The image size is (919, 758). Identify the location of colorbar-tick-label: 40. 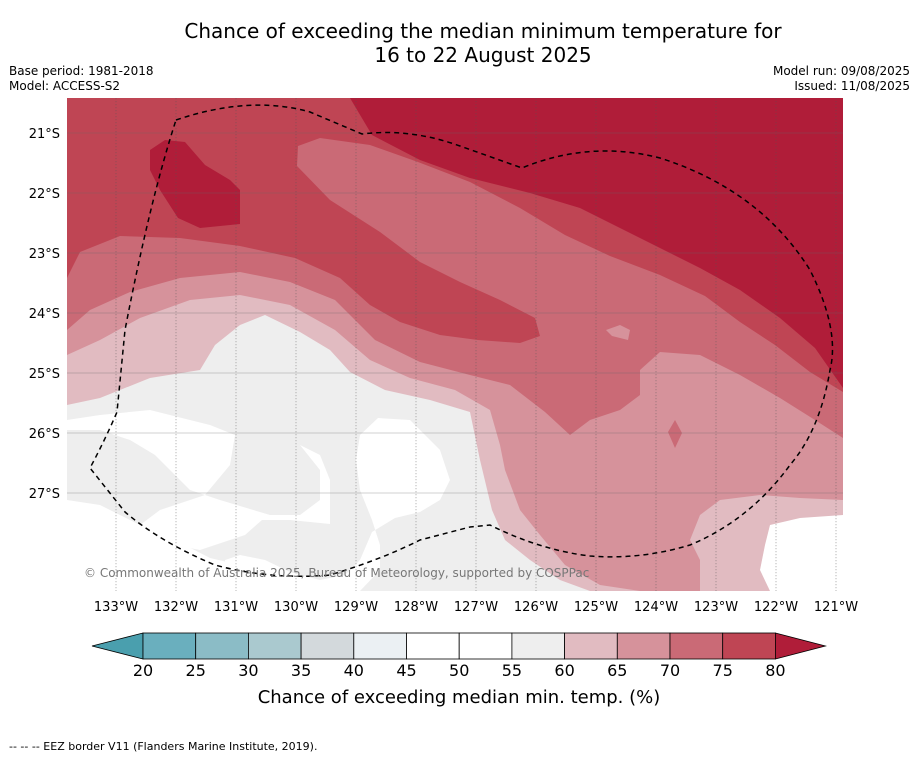
(354, 670).